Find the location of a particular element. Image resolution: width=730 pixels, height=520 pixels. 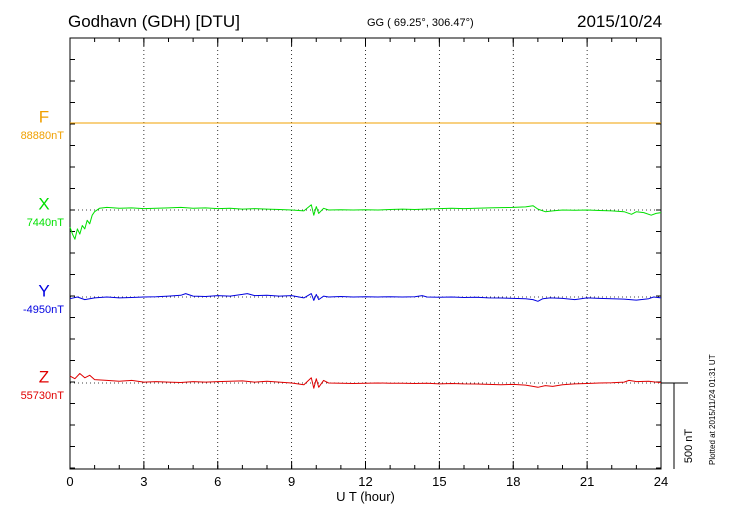

x-tick-label: 24 is located at coordinates (661, 481).